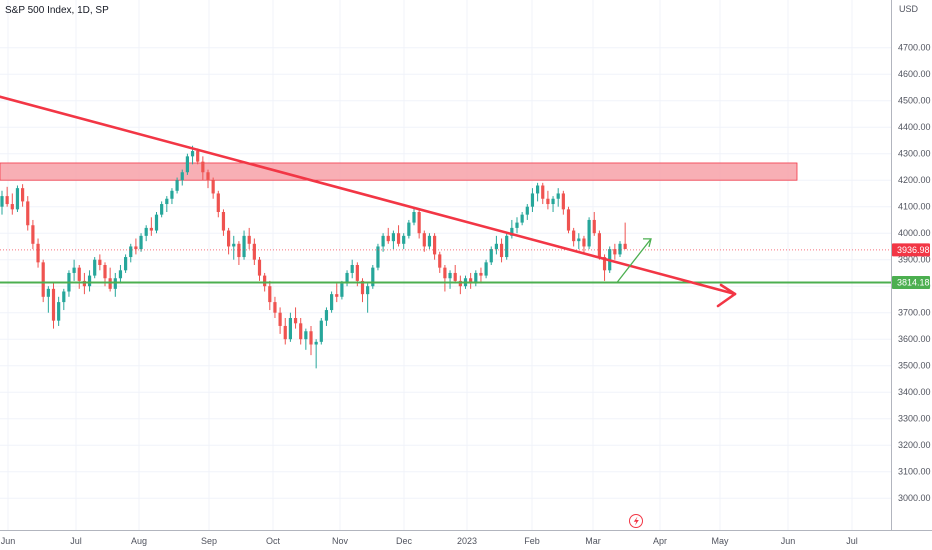 The image size is (932, 550). Describe the element at coordinates (914, 260) in the screenshot. I see `price-tick-label: 3900.00` at that location.